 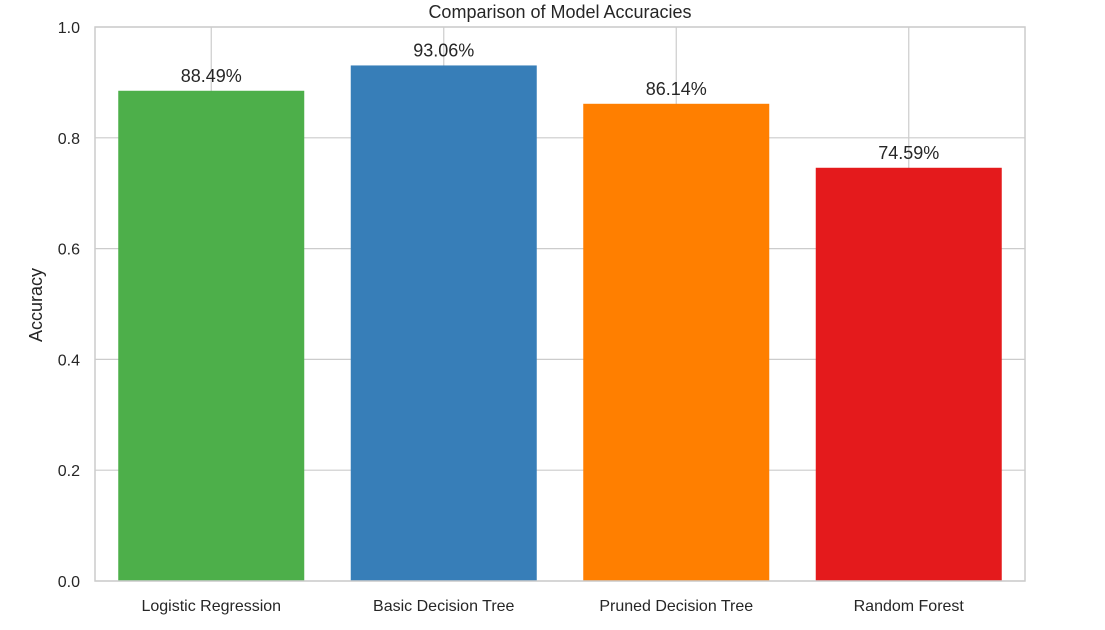 I want to click on chart-title: Comparison of Model Accuracies, so click(x=559, y=12).